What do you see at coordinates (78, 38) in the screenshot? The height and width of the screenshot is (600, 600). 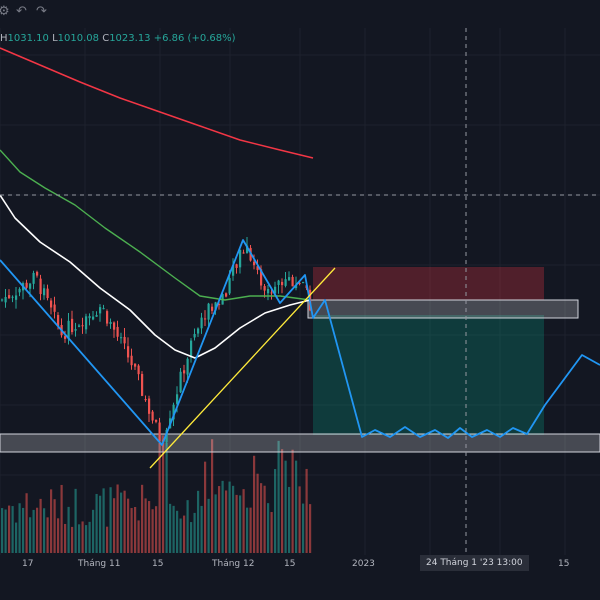 I see `low-value: 1010.08` at bounding box center [78, 38].